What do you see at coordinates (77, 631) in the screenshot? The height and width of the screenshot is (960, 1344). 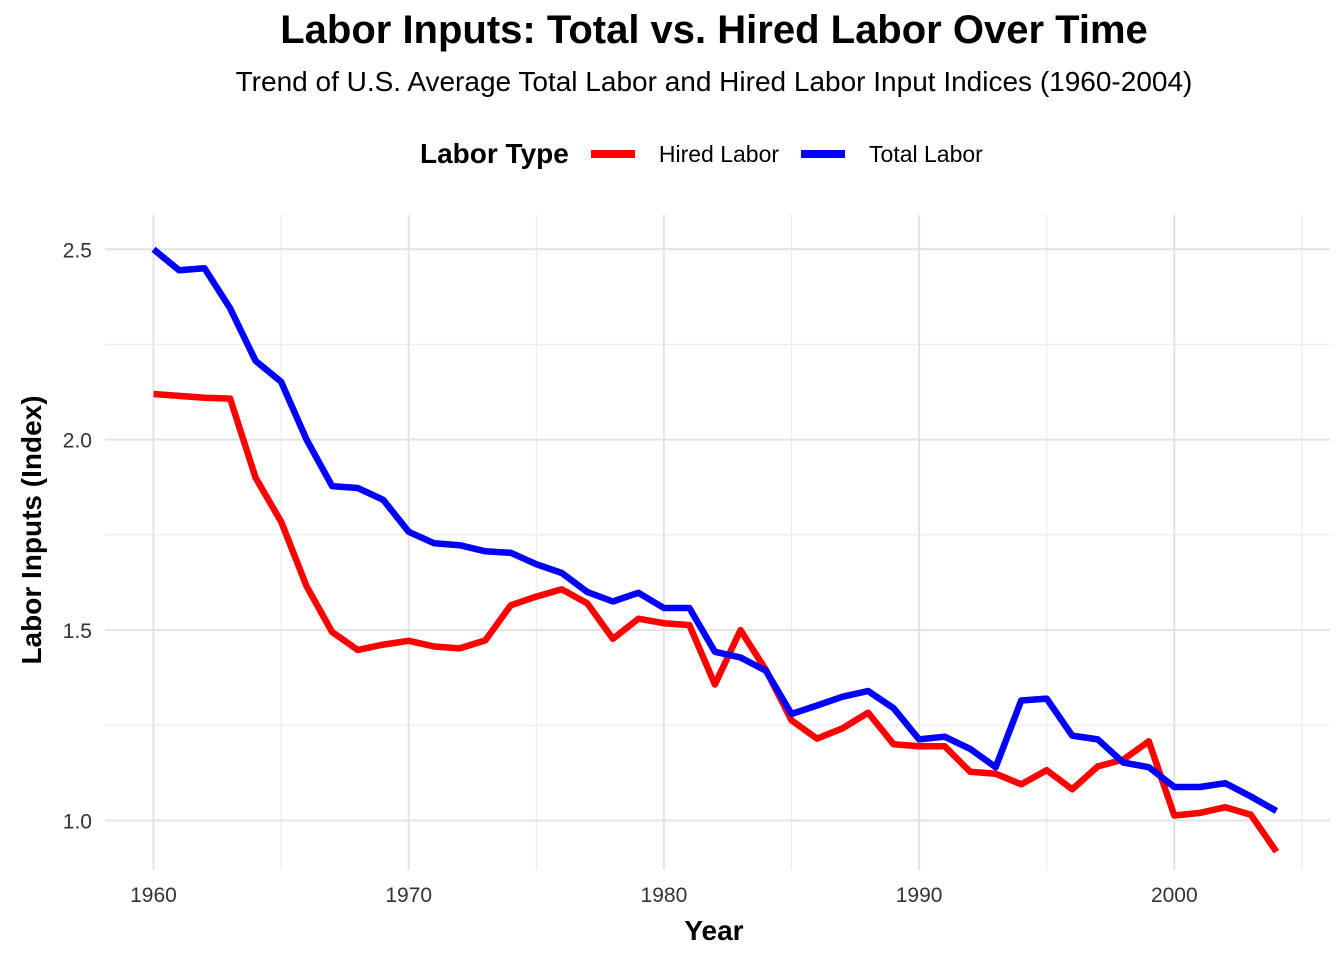 I see `y-tick-label: 1.5` at bounding box center [77, 631].